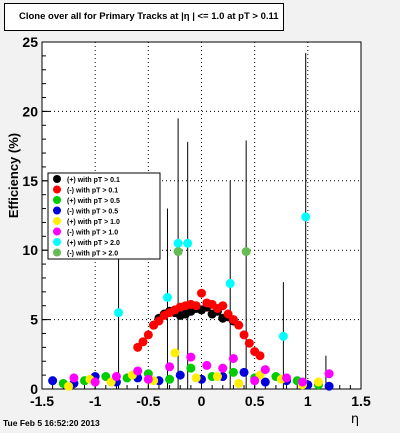 This screenshot has height=433, width=400. I want to click on x-tick-label: -0.5, so click(148, 401).